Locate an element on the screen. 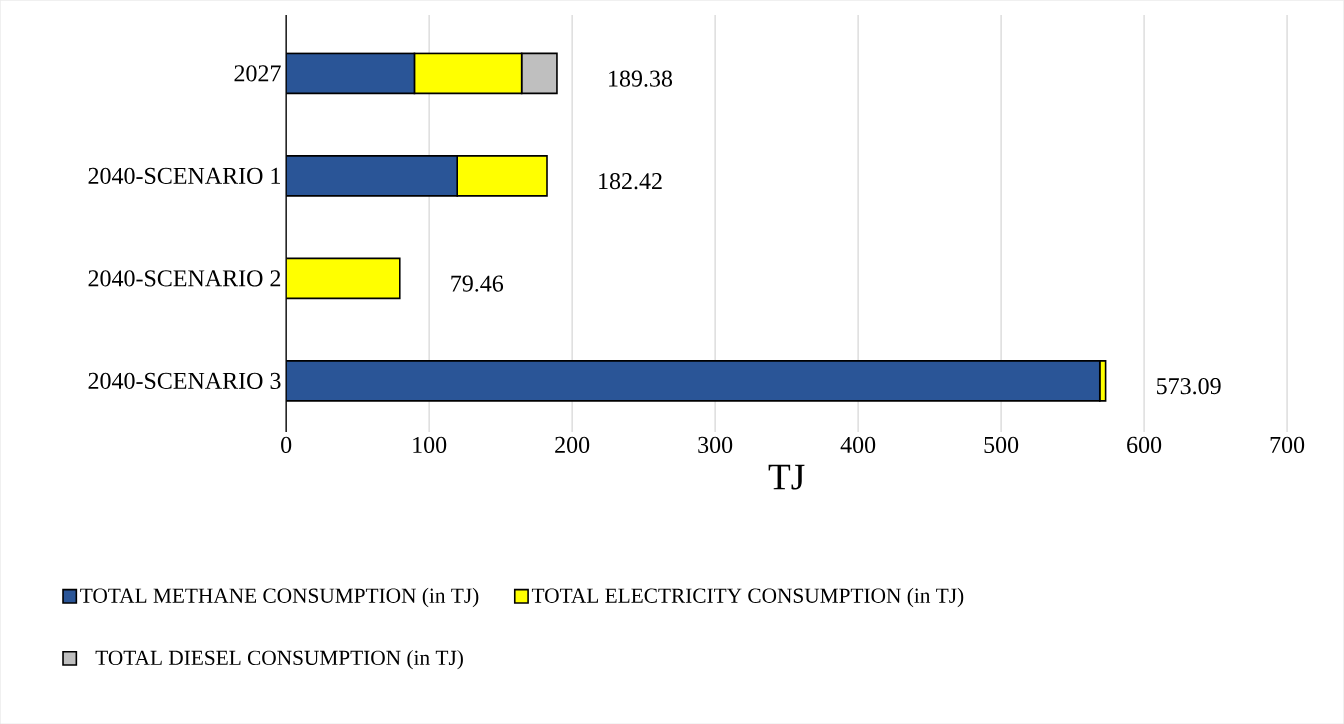  total-label: 573.09 is located at coordinates (1189, 386).